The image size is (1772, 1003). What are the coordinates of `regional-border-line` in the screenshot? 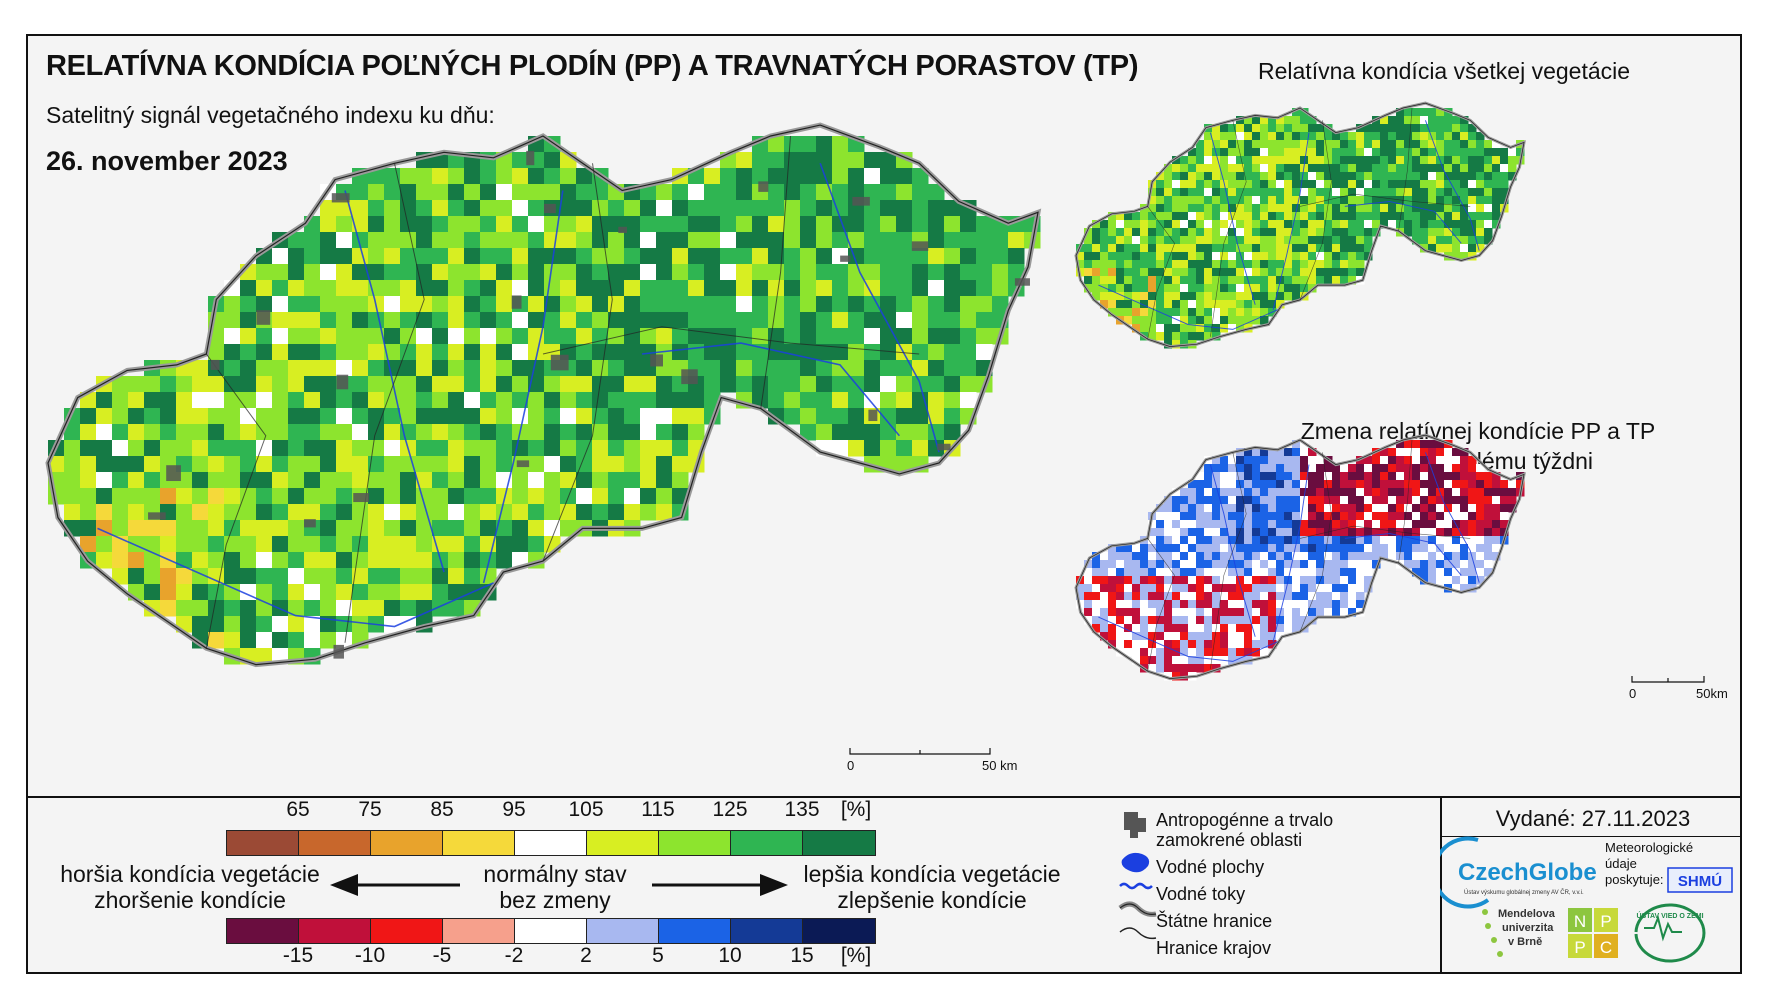 It's located at (1228, 560).